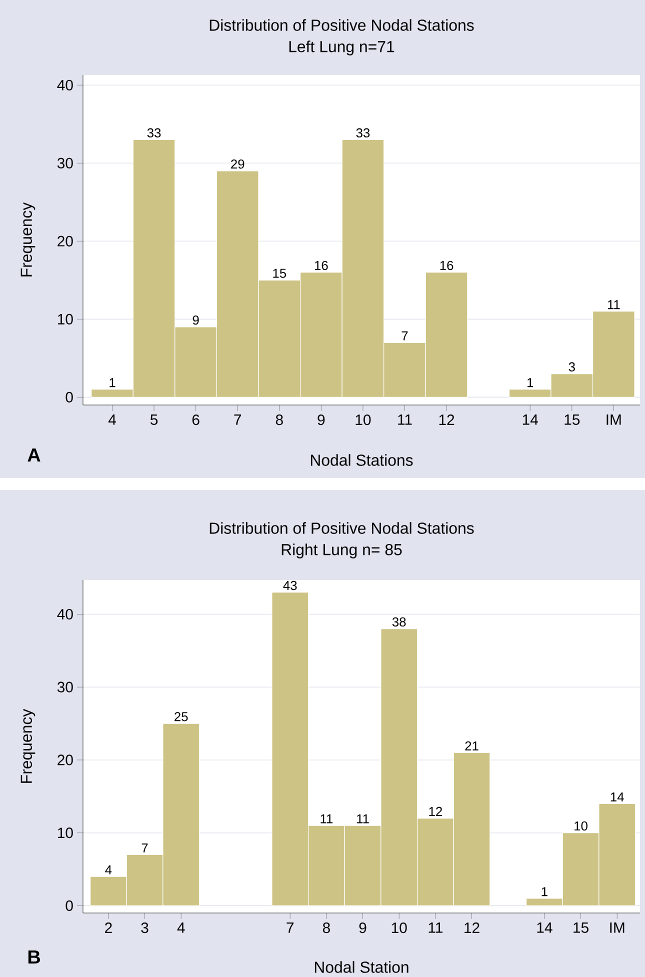 The height and width of the screenshot is (977, 645). Describe the element at coordinates (471, 745) in the screenshot. I see `data-label: 21` at that location.